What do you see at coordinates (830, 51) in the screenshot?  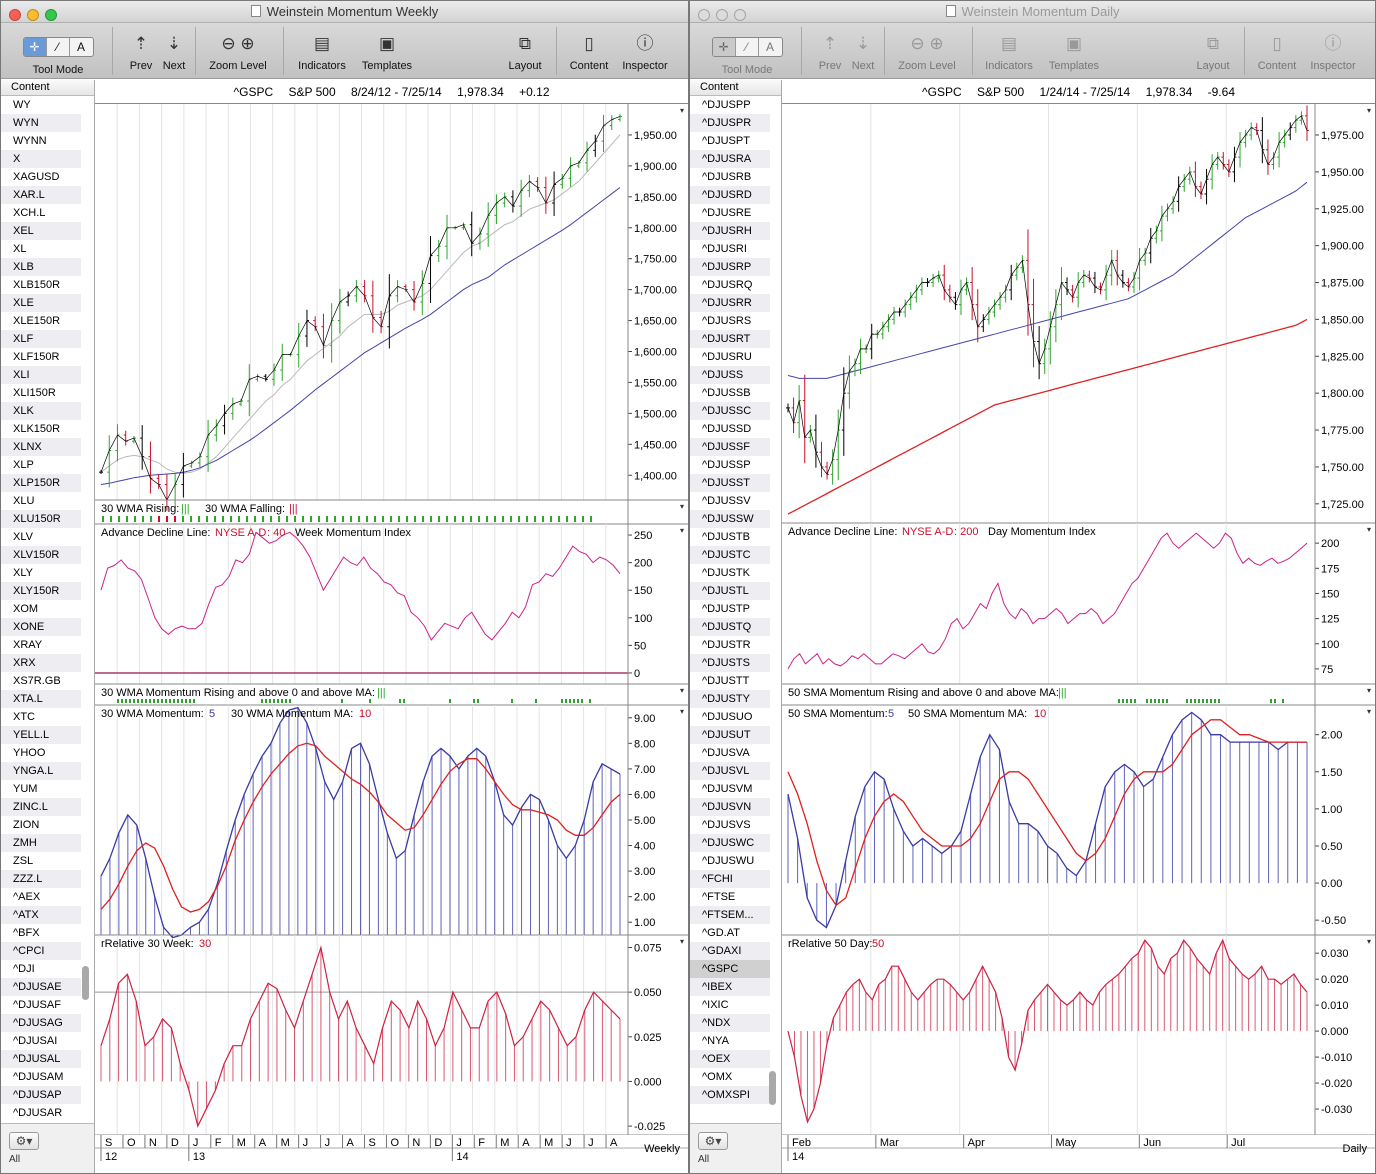 I see `prev-button: ⇡ Prev` at bounding box center [830, 51].